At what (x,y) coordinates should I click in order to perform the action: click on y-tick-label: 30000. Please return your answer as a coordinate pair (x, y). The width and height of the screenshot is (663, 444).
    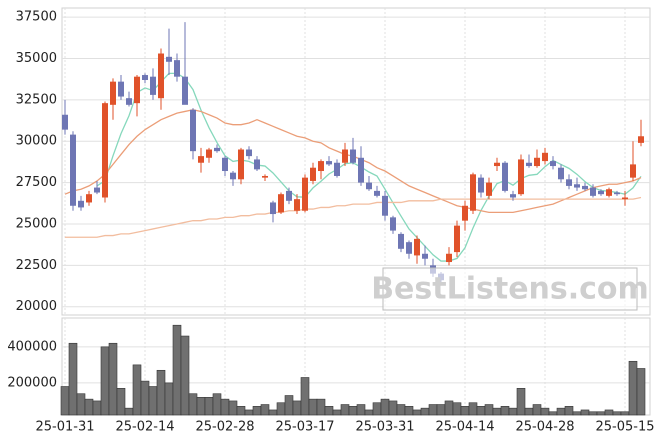
    Looking at the image, I should click on (36, 141).